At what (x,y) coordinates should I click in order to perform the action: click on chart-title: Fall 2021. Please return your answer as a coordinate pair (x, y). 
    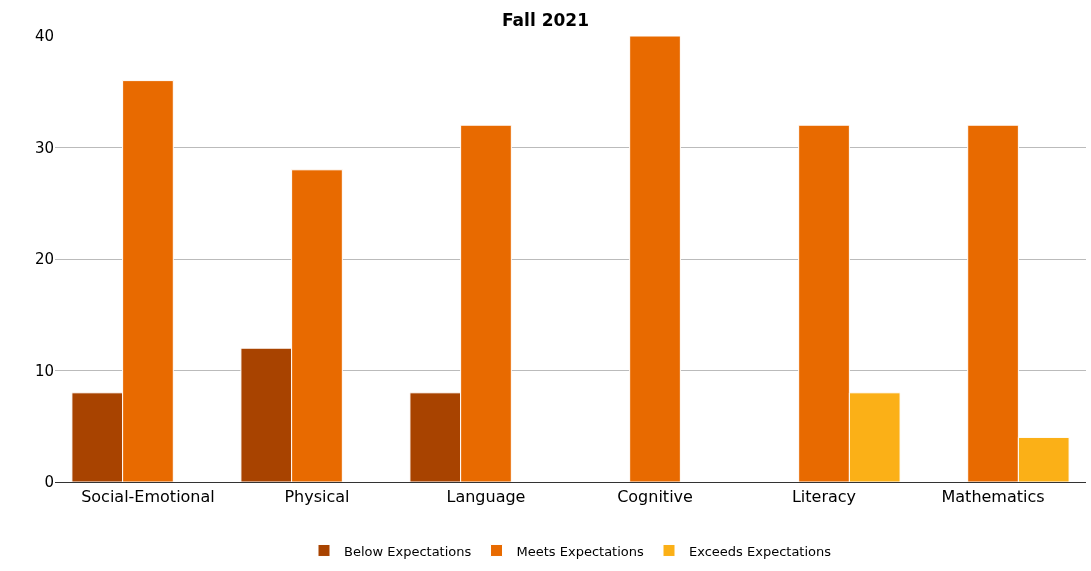
    Looking at the image, I should click on (545, 20).